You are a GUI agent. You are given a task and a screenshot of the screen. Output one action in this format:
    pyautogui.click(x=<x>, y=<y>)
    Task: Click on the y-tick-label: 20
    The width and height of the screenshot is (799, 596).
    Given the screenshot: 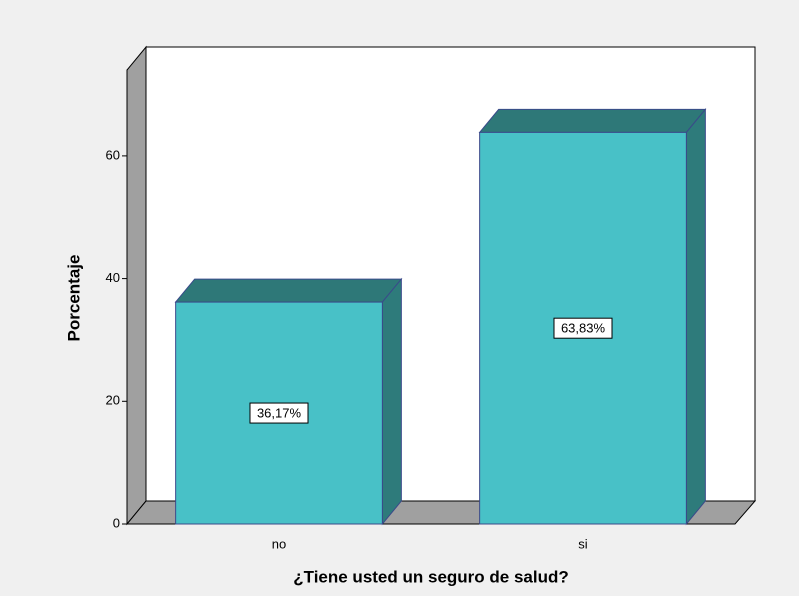 What is the action you would take?
    pyautogui.click(x=113, y=400)
    